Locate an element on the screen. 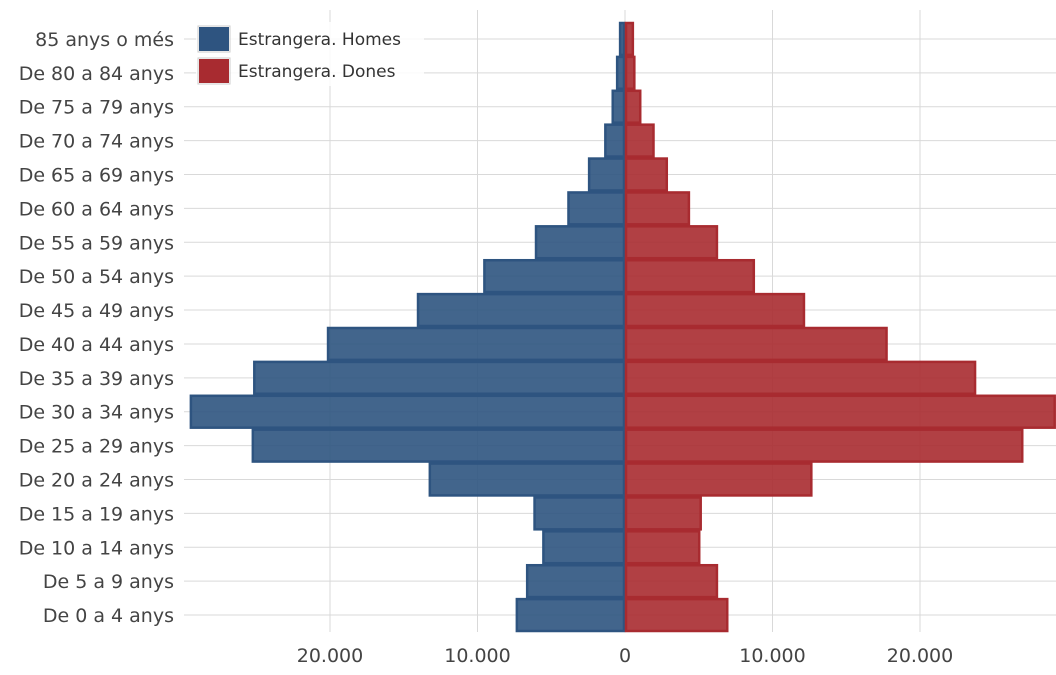 The width and height of the screenshot is (1056, 675). y-tick-label: De 40 a 44 anys is located at coordinates (96, 345).